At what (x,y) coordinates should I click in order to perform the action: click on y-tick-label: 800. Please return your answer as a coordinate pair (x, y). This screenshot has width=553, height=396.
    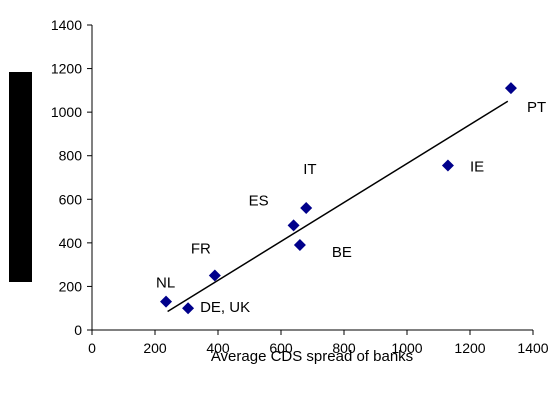
    Looking at the image, I should click on (71, 156).